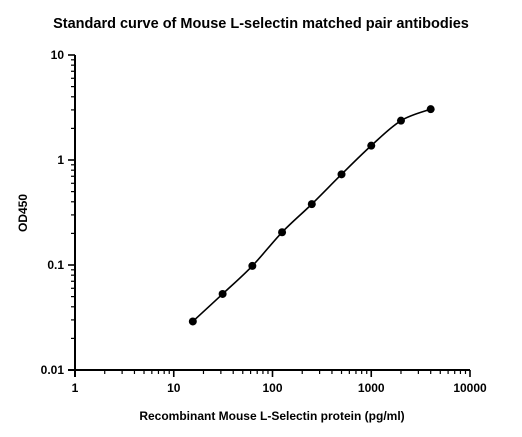 The height and width of the screenshot is (437, 522). Describe the element at coordinates (58, 55) in the screenshot. I see `y-tick-label: 10` at that location.